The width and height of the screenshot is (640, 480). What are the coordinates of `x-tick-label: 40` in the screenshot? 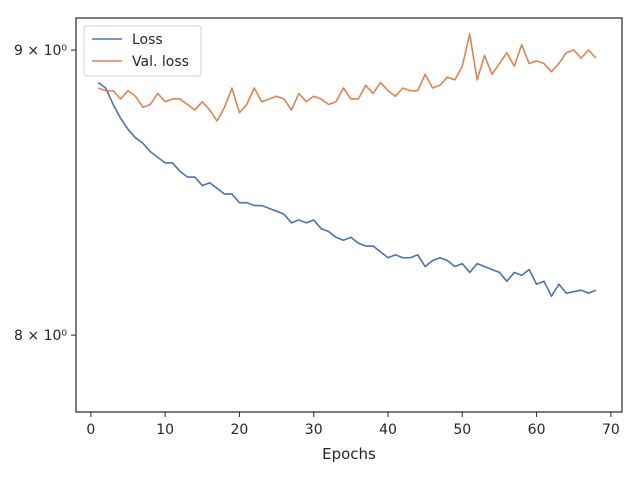 It's located at (388, 430).